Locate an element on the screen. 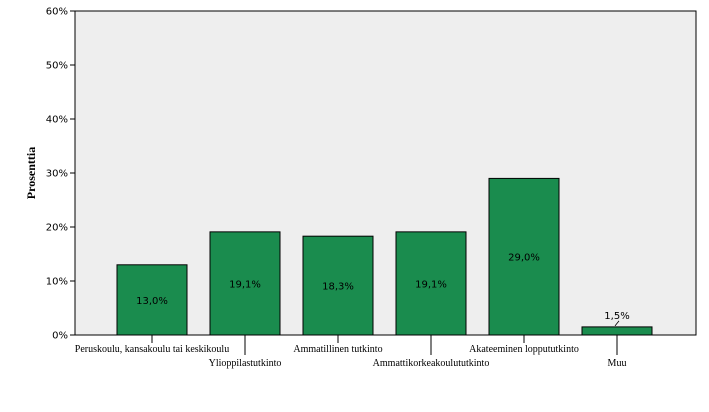 The width and height of the screenshot is (709, 412). category-label: Ammattikorkeakoulututkinto is located at coordinates (431, 363).